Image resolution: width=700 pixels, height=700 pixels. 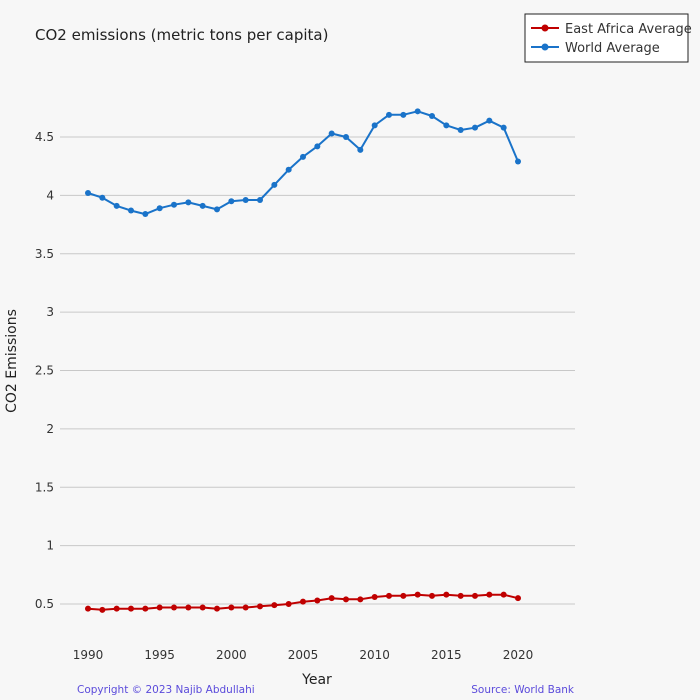 I want to click on y-tick-label: 1.5, so click(x=44, y=487).